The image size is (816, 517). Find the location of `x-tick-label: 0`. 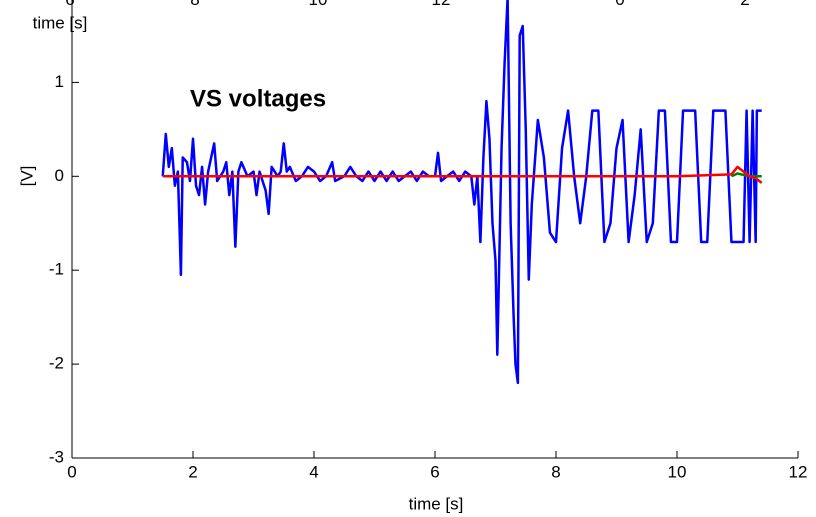

x-tick-label: 0 is located at coordinates (71, 471).